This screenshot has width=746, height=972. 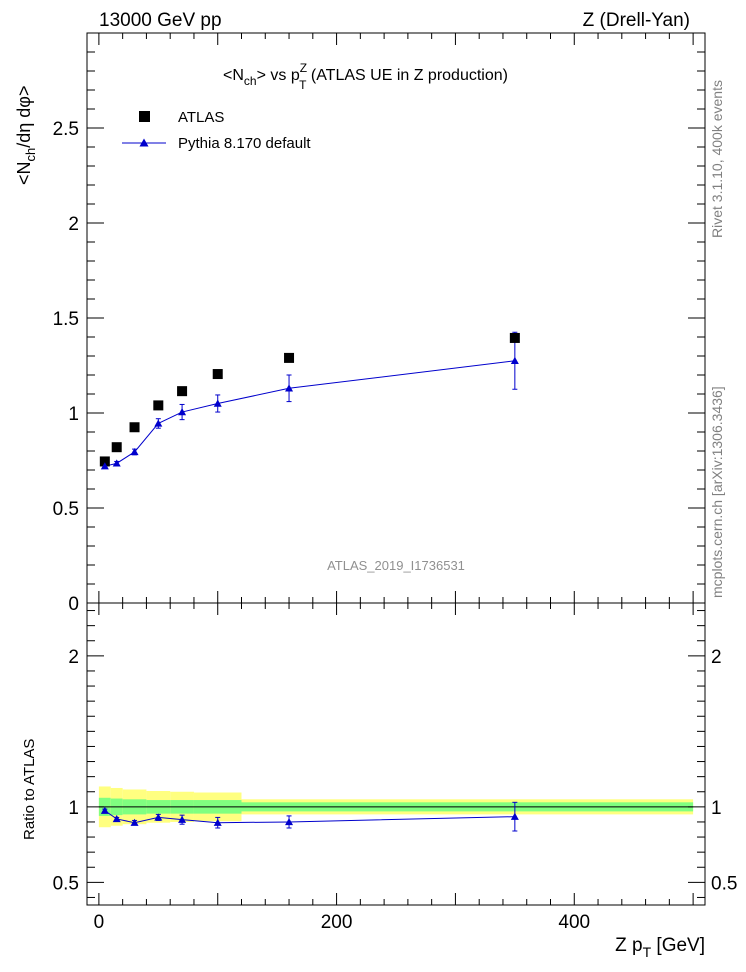 I want to click on header-right: Z (Drell-Yan), so click(x=636, y=20).